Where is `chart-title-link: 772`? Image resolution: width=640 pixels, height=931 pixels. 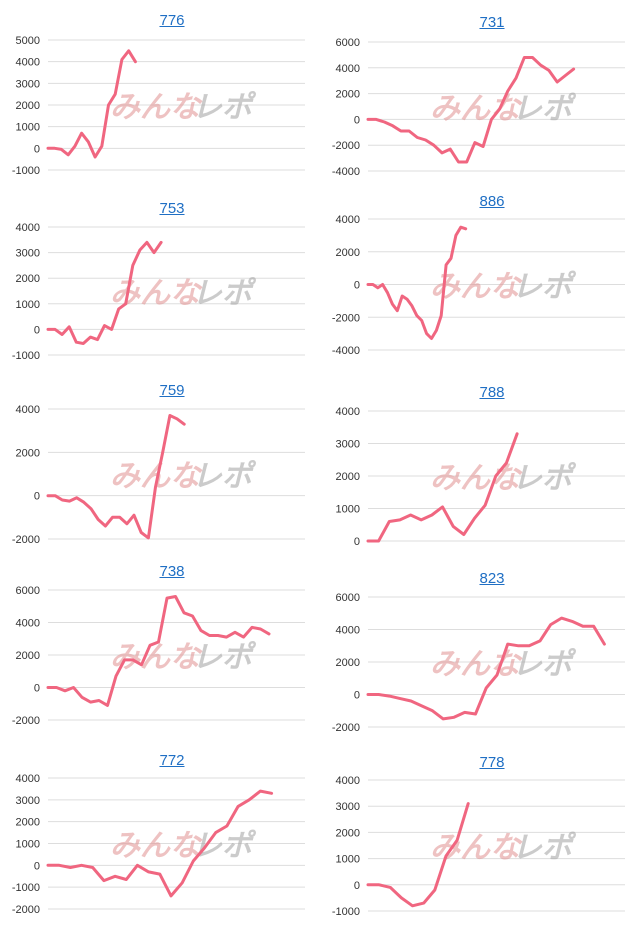
chart-title-link: 772 is located at coordinates (172, 760).